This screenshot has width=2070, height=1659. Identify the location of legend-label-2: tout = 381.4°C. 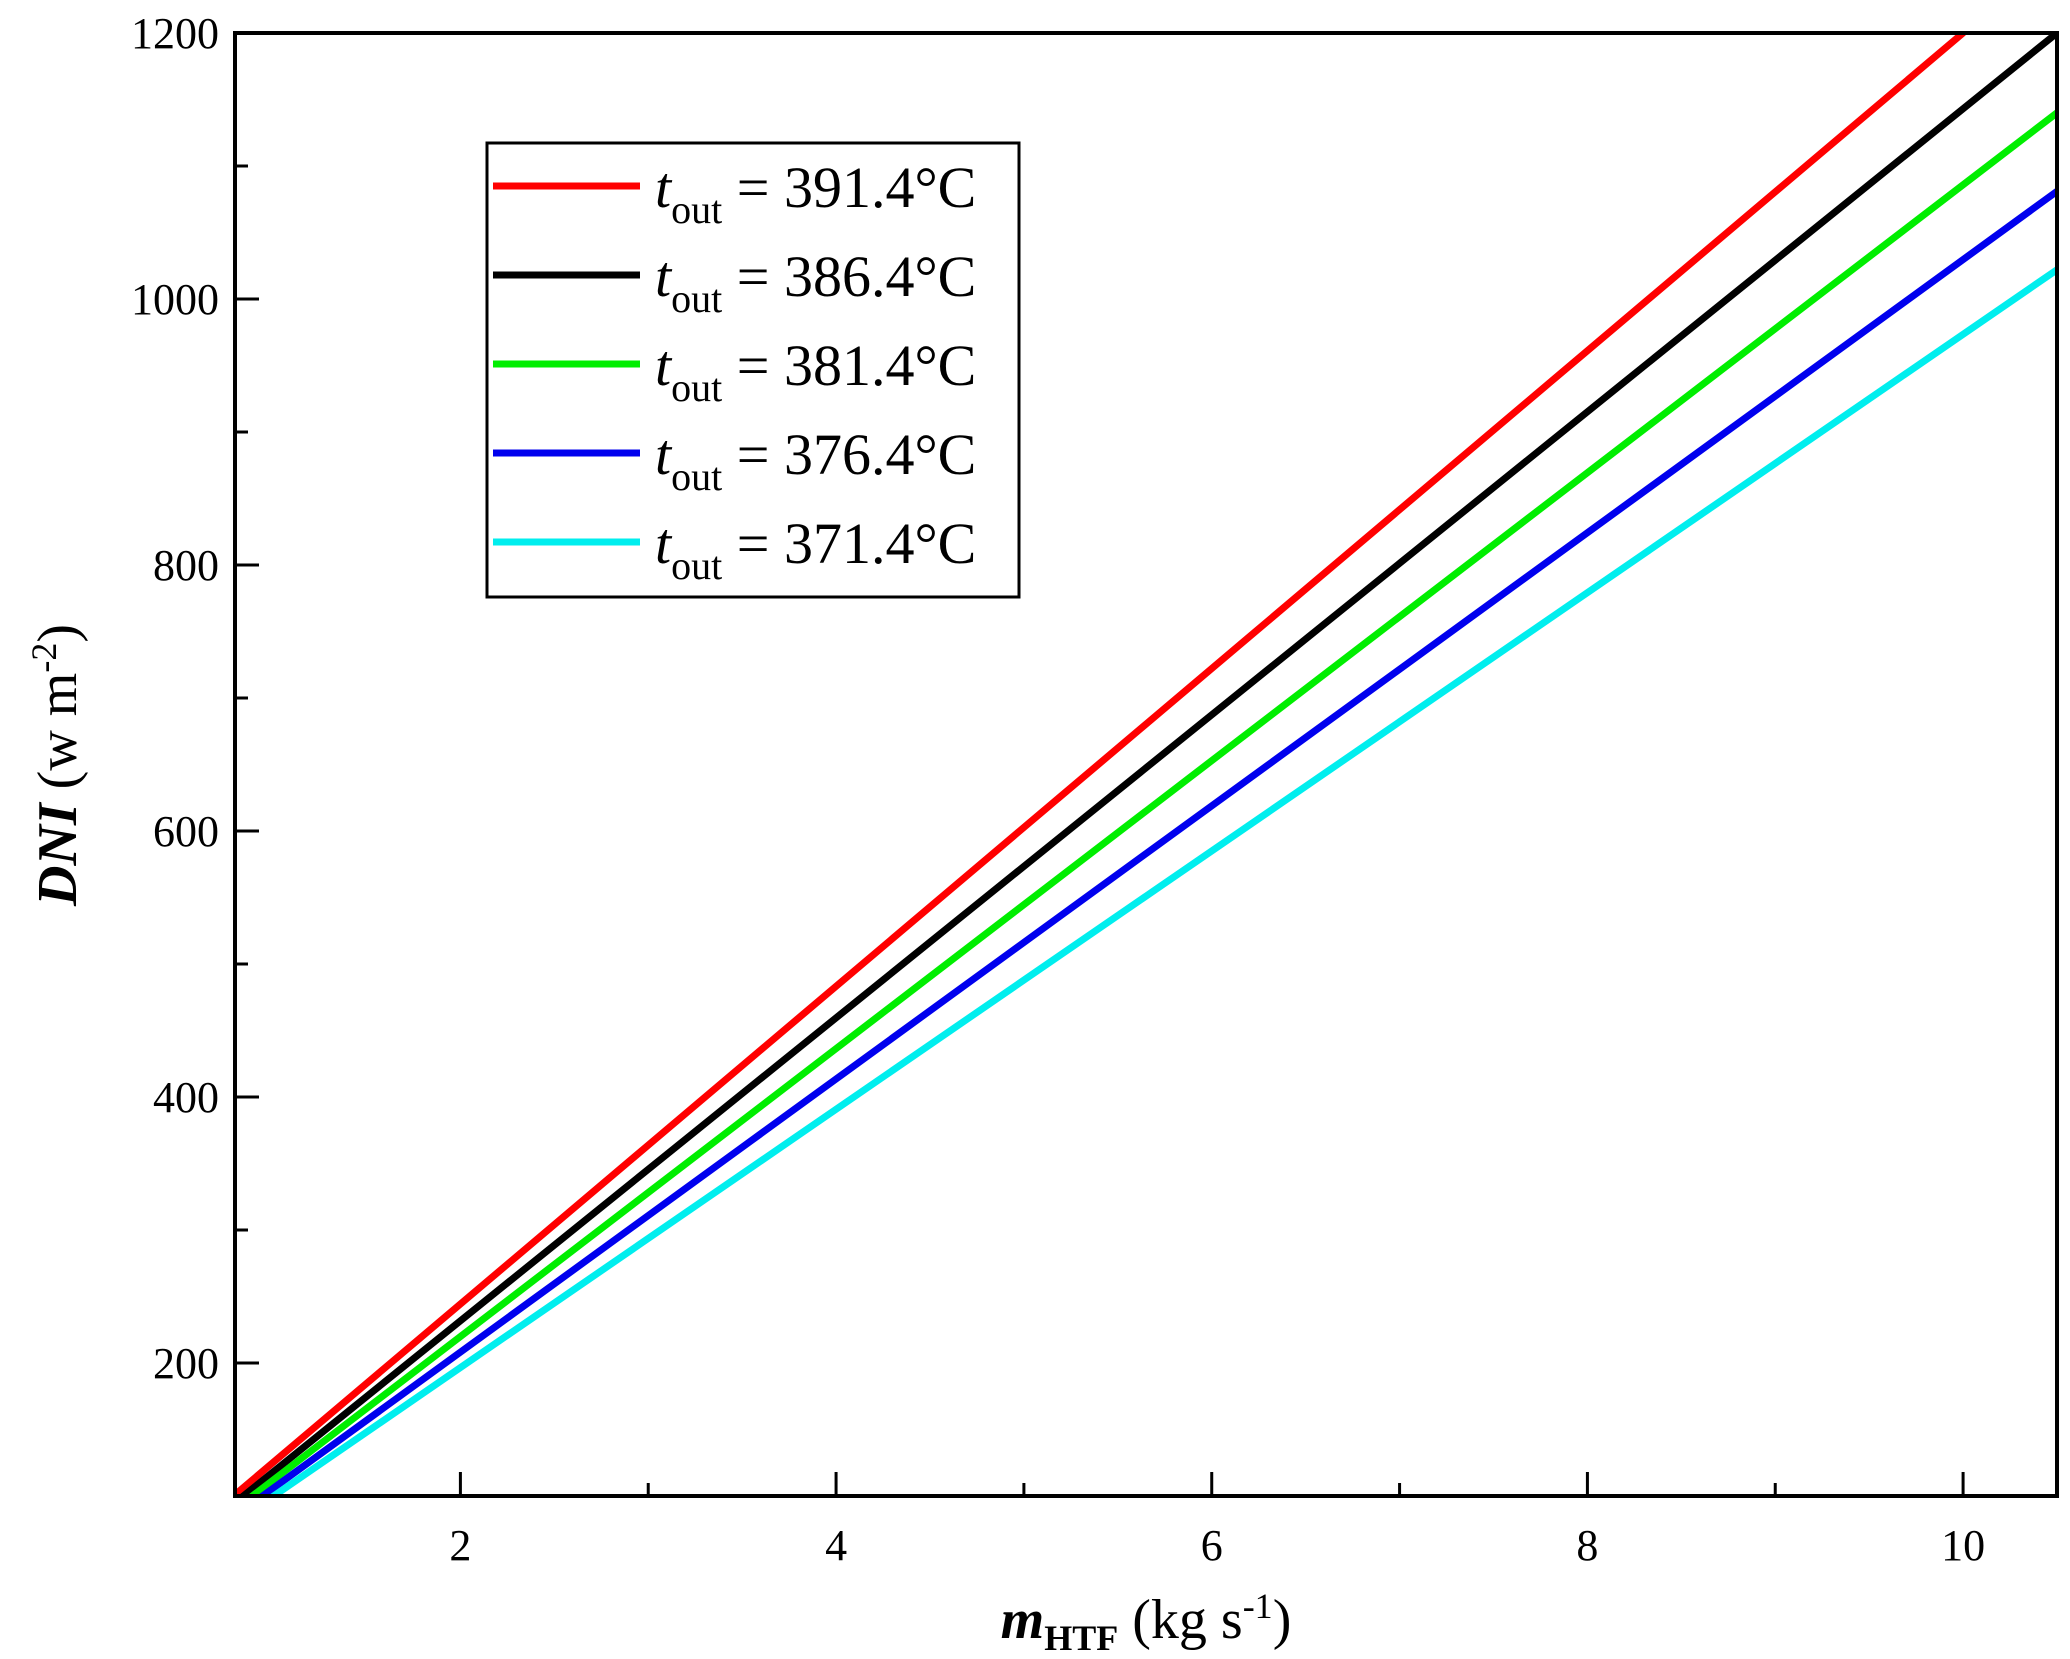
(815, 371).